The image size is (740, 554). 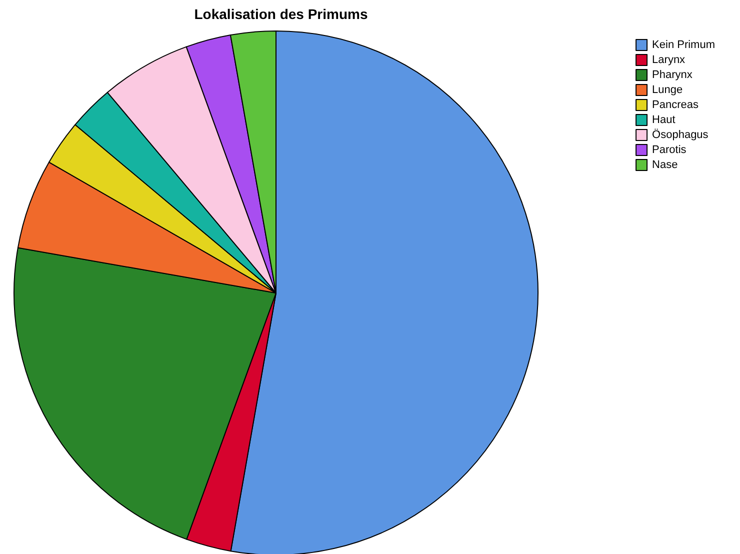 I want to click on legend-label: Pancreas, so click(x=676, y=105).